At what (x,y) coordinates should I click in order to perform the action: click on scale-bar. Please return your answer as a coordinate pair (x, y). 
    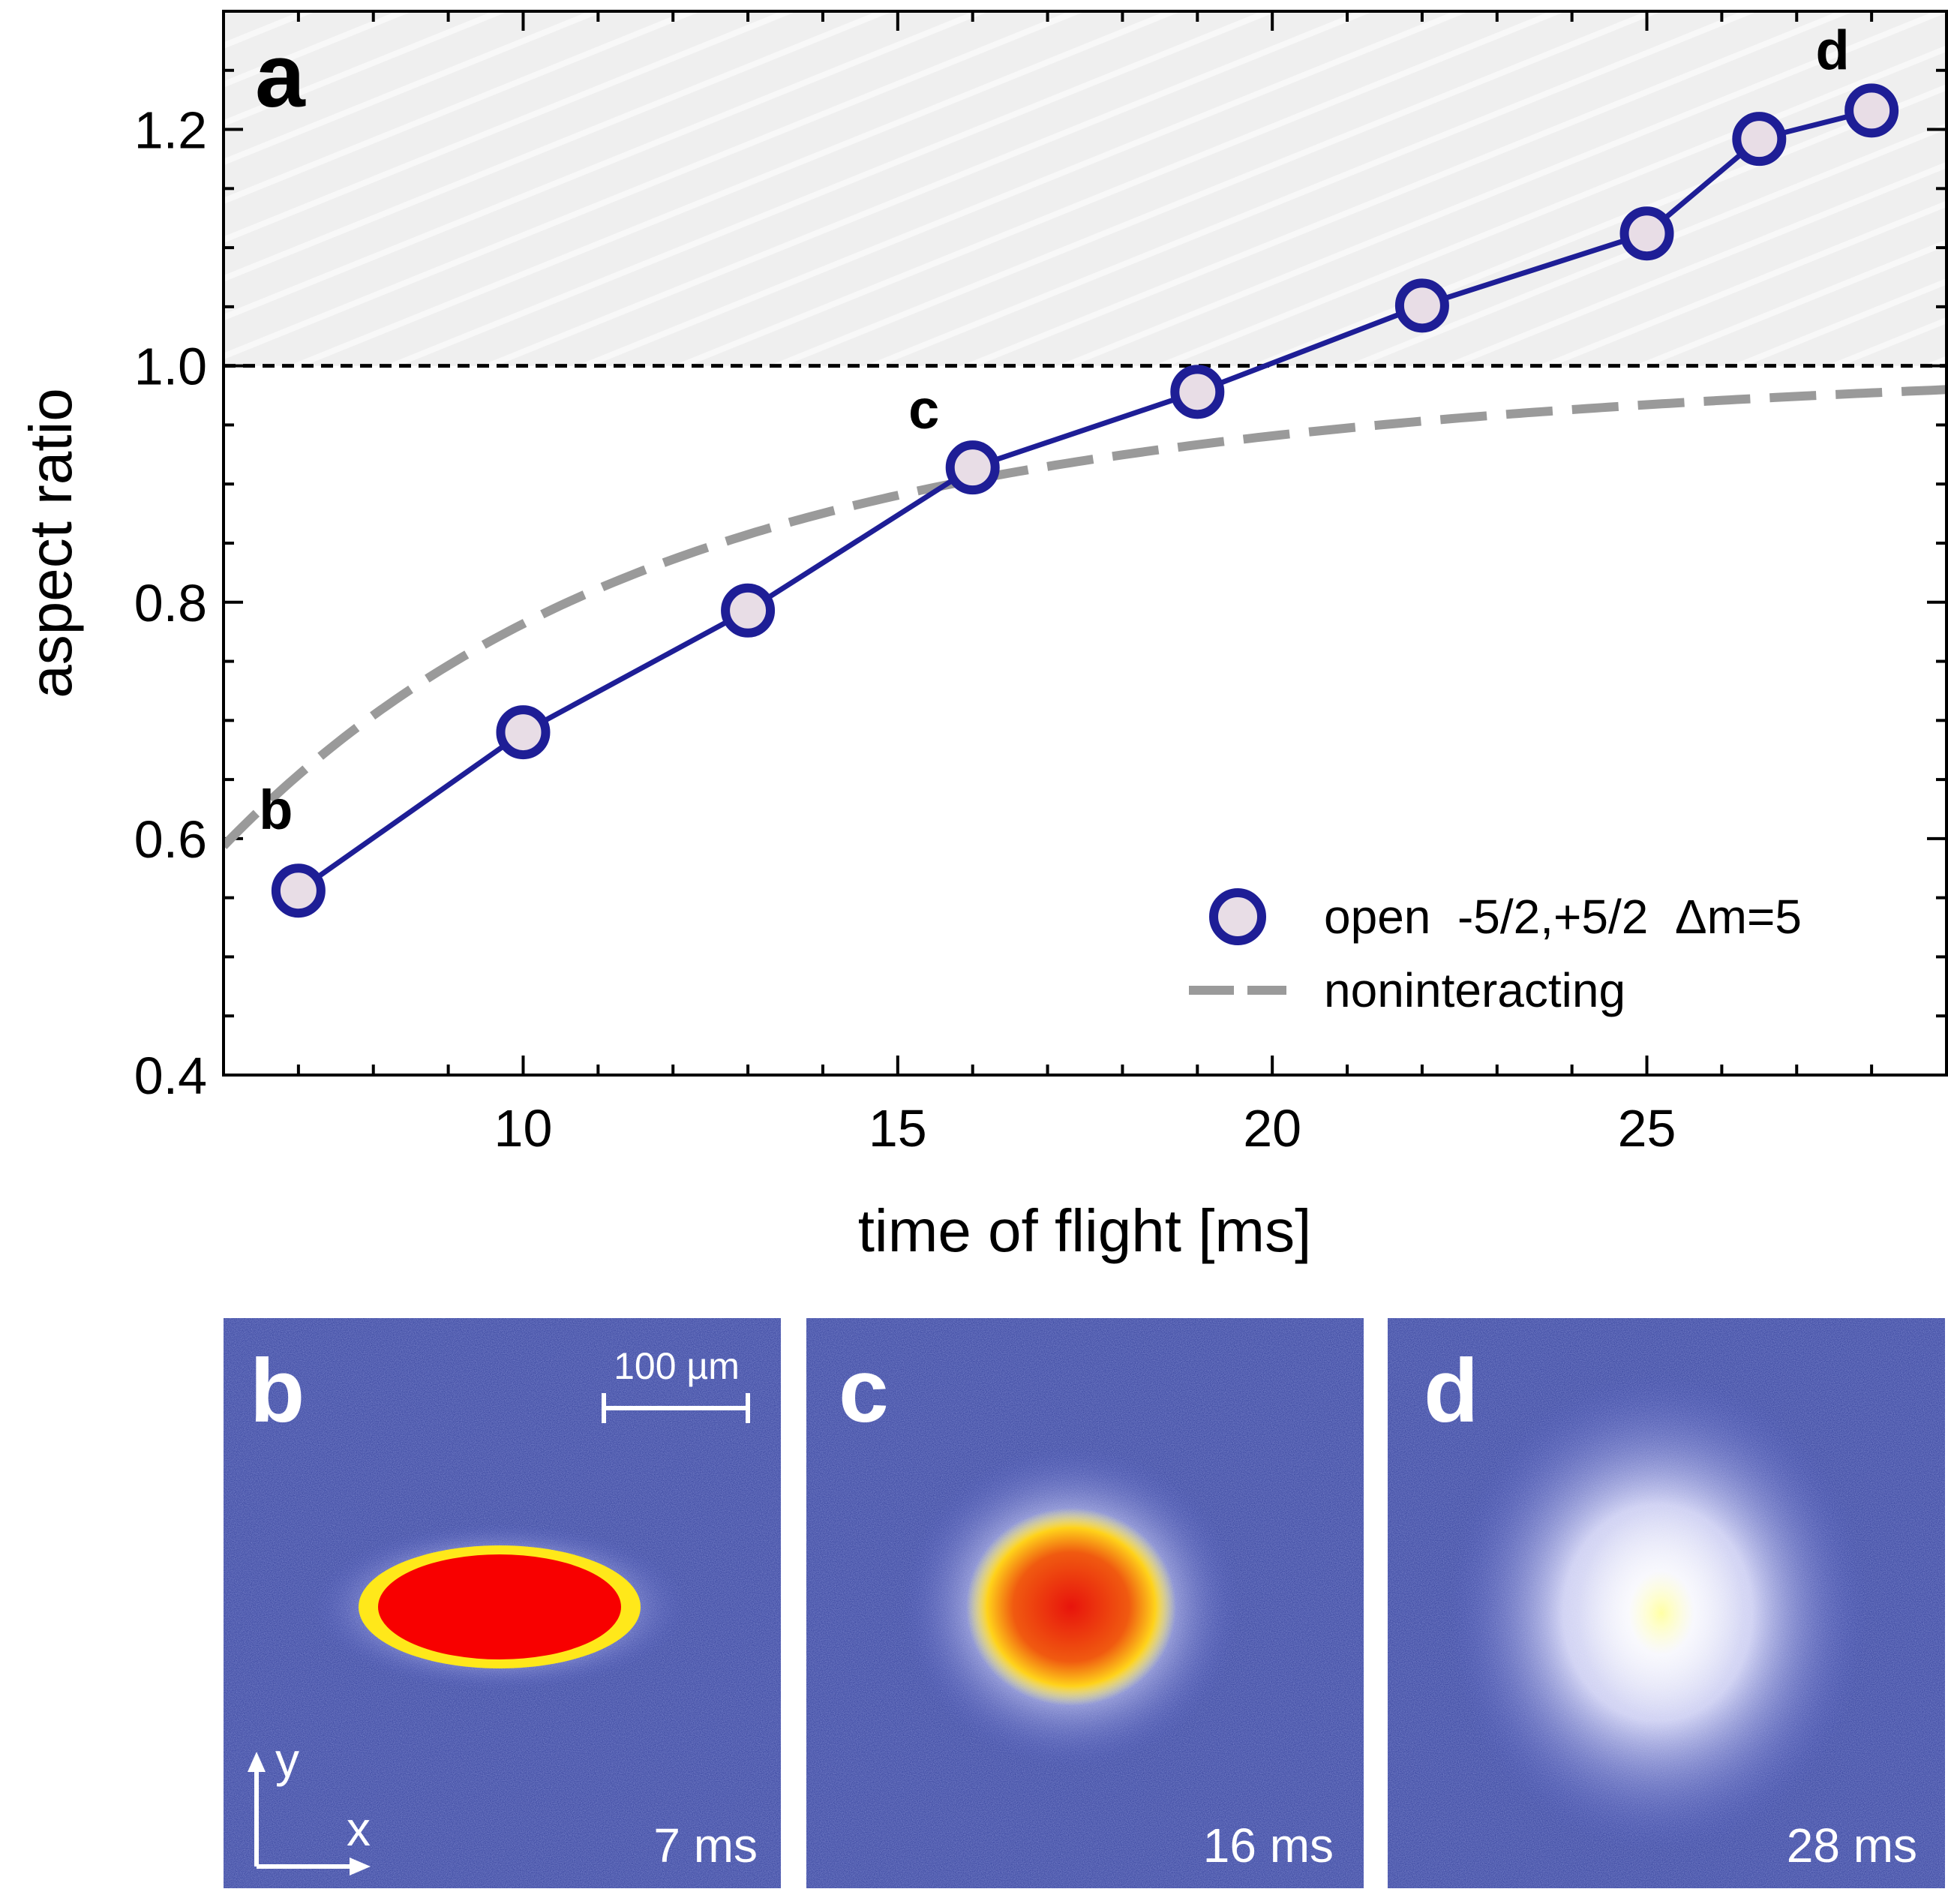
    Looking at the image, I should click on (676, 1408).